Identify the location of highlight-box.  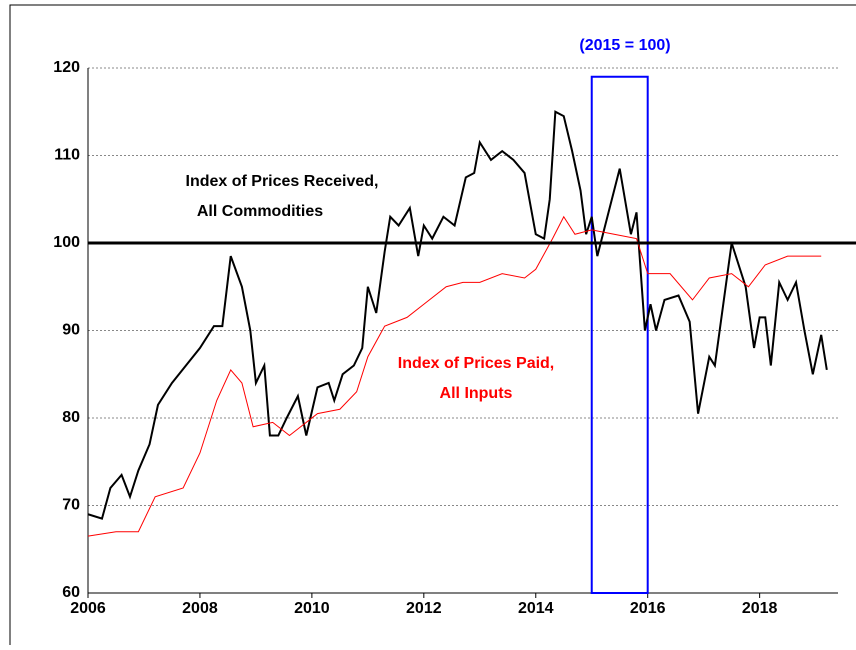
(619, 334).